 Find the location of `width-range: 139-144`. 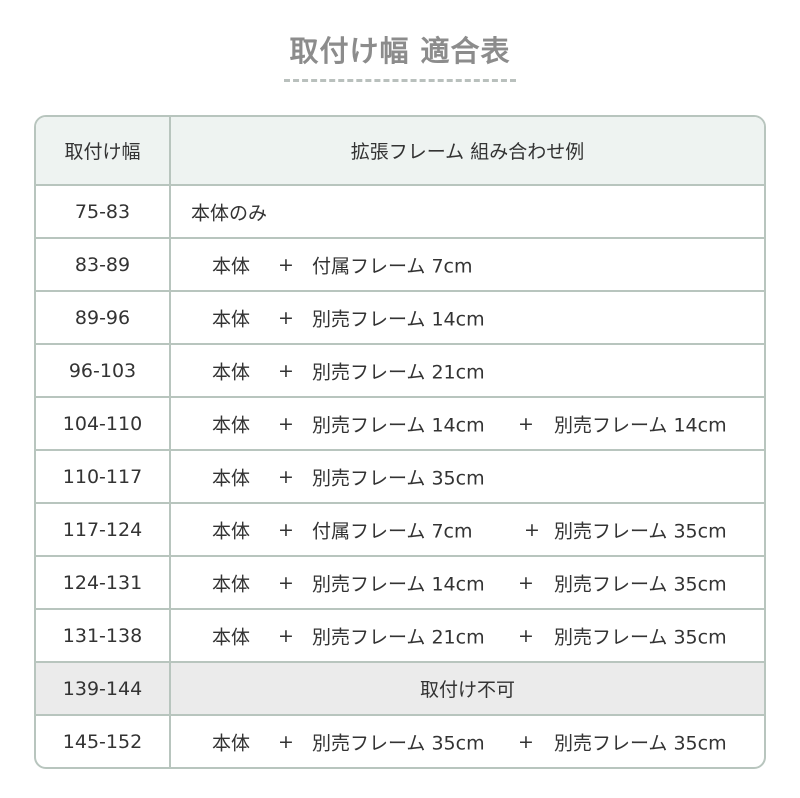

width-range: 139-144 is located at coordinates (103, 688).